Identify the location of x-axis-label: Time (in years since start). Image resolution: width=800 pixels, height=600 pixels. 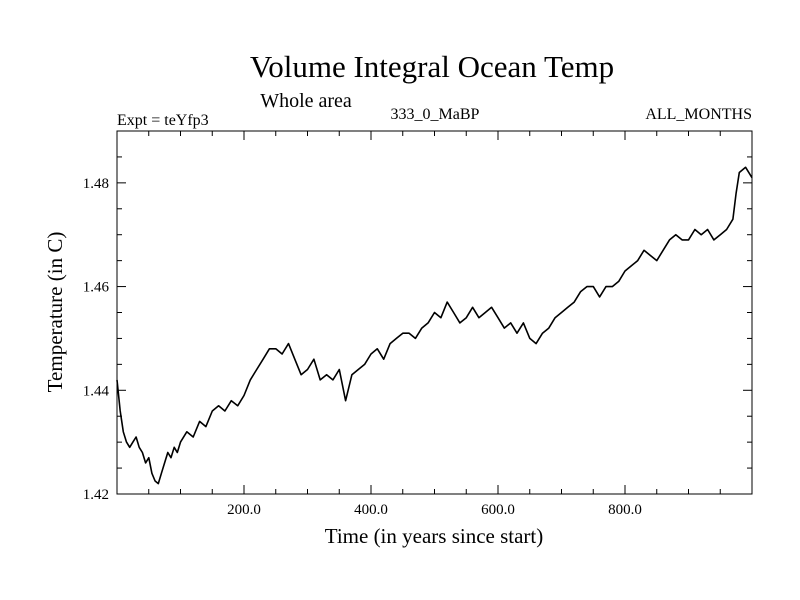
(434, 536).